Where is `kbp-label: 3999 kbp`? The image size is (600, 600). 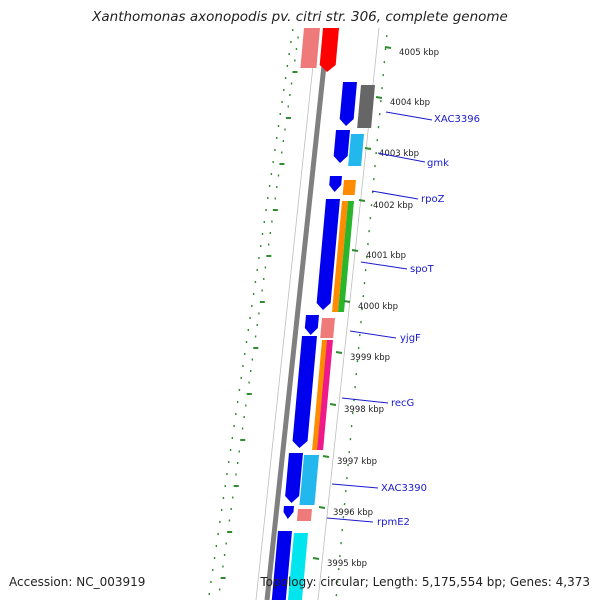
kbp-label: 3999 kbp is located at coordinates (370, 358).